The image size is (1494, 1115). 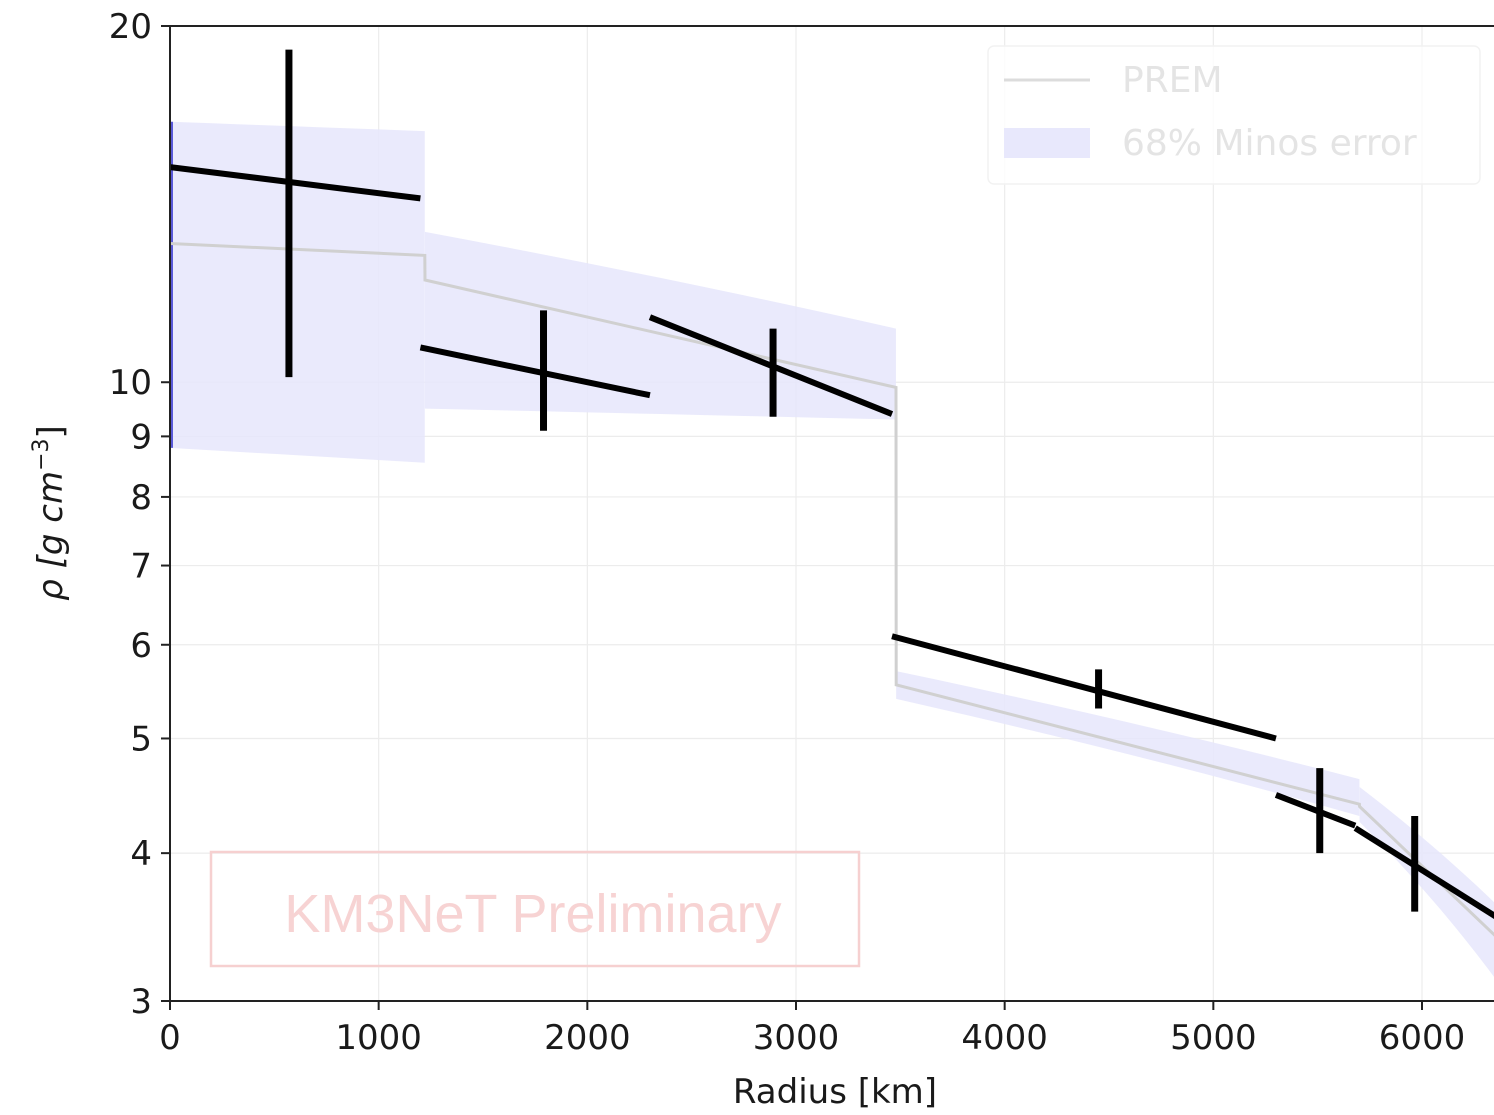 What do you see at coordinates (141, 646) in the screenshot?
I see `y-tick-label: 6` at bounding box center [141, 646].